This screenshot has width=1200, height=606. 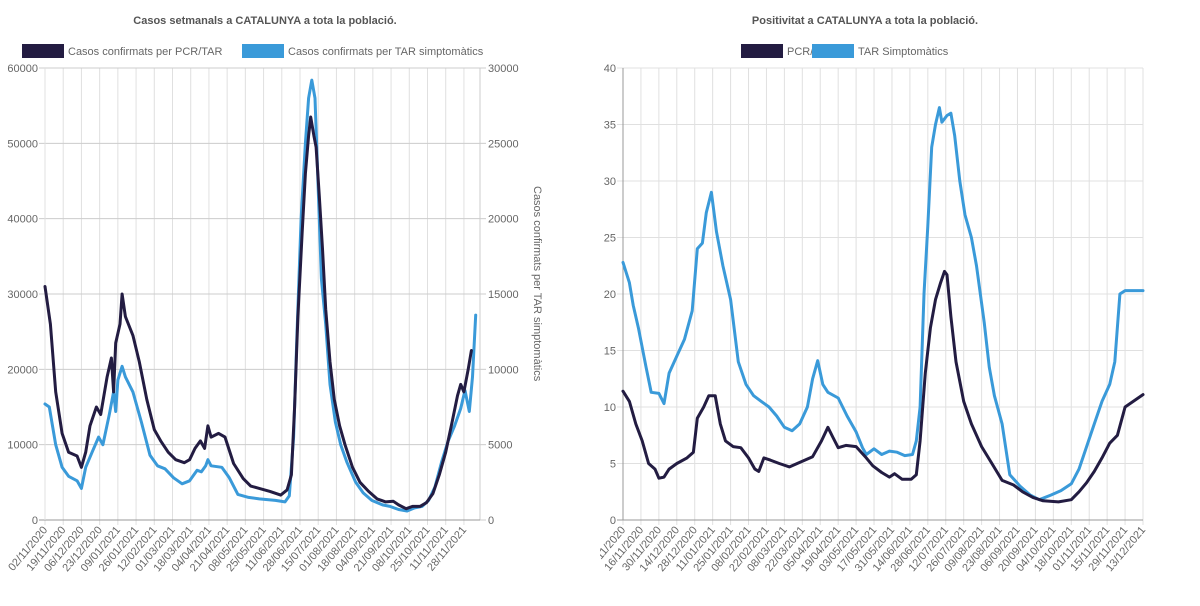 I want to click on y-tick-label: 40000, so click(x=22, y=220).